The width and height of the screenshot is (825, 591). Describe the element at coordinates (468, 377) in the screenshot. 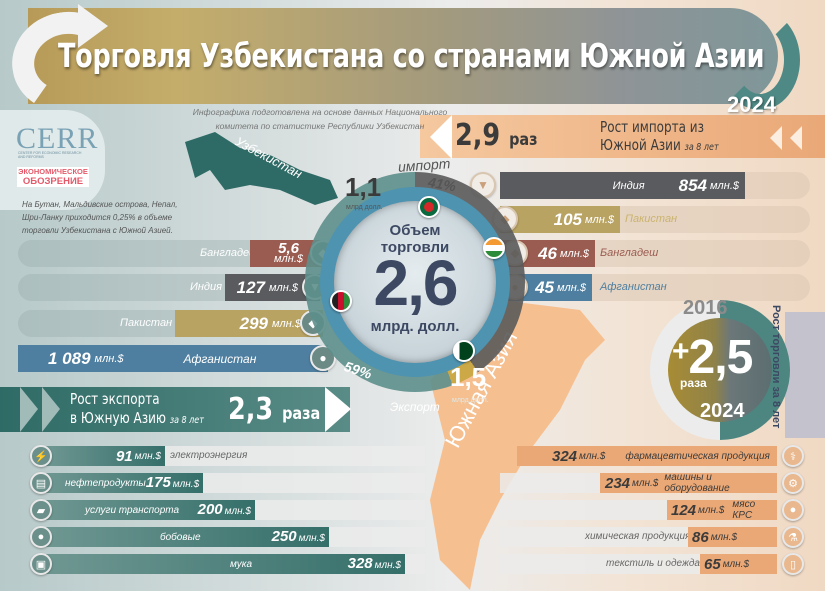

I see `export-total-value: 1,5` at that location.